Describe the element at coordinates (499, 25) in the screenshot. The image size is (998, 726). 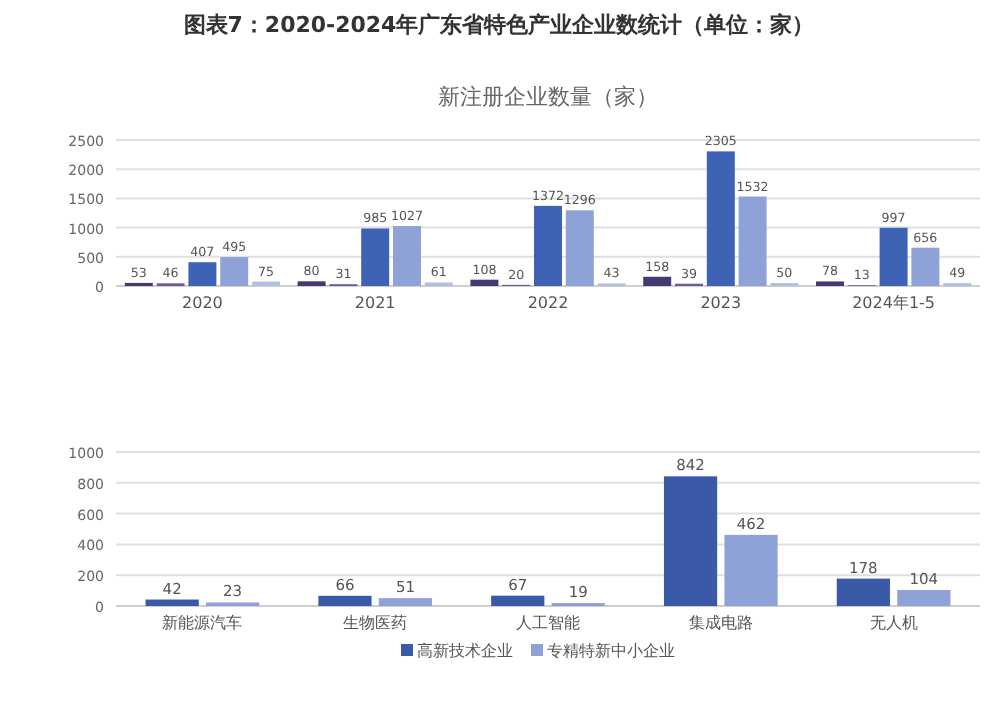
I see `chart-title: 图表7：2020-2024年广东省特色产业企业数统计（单位：家）` at that location.